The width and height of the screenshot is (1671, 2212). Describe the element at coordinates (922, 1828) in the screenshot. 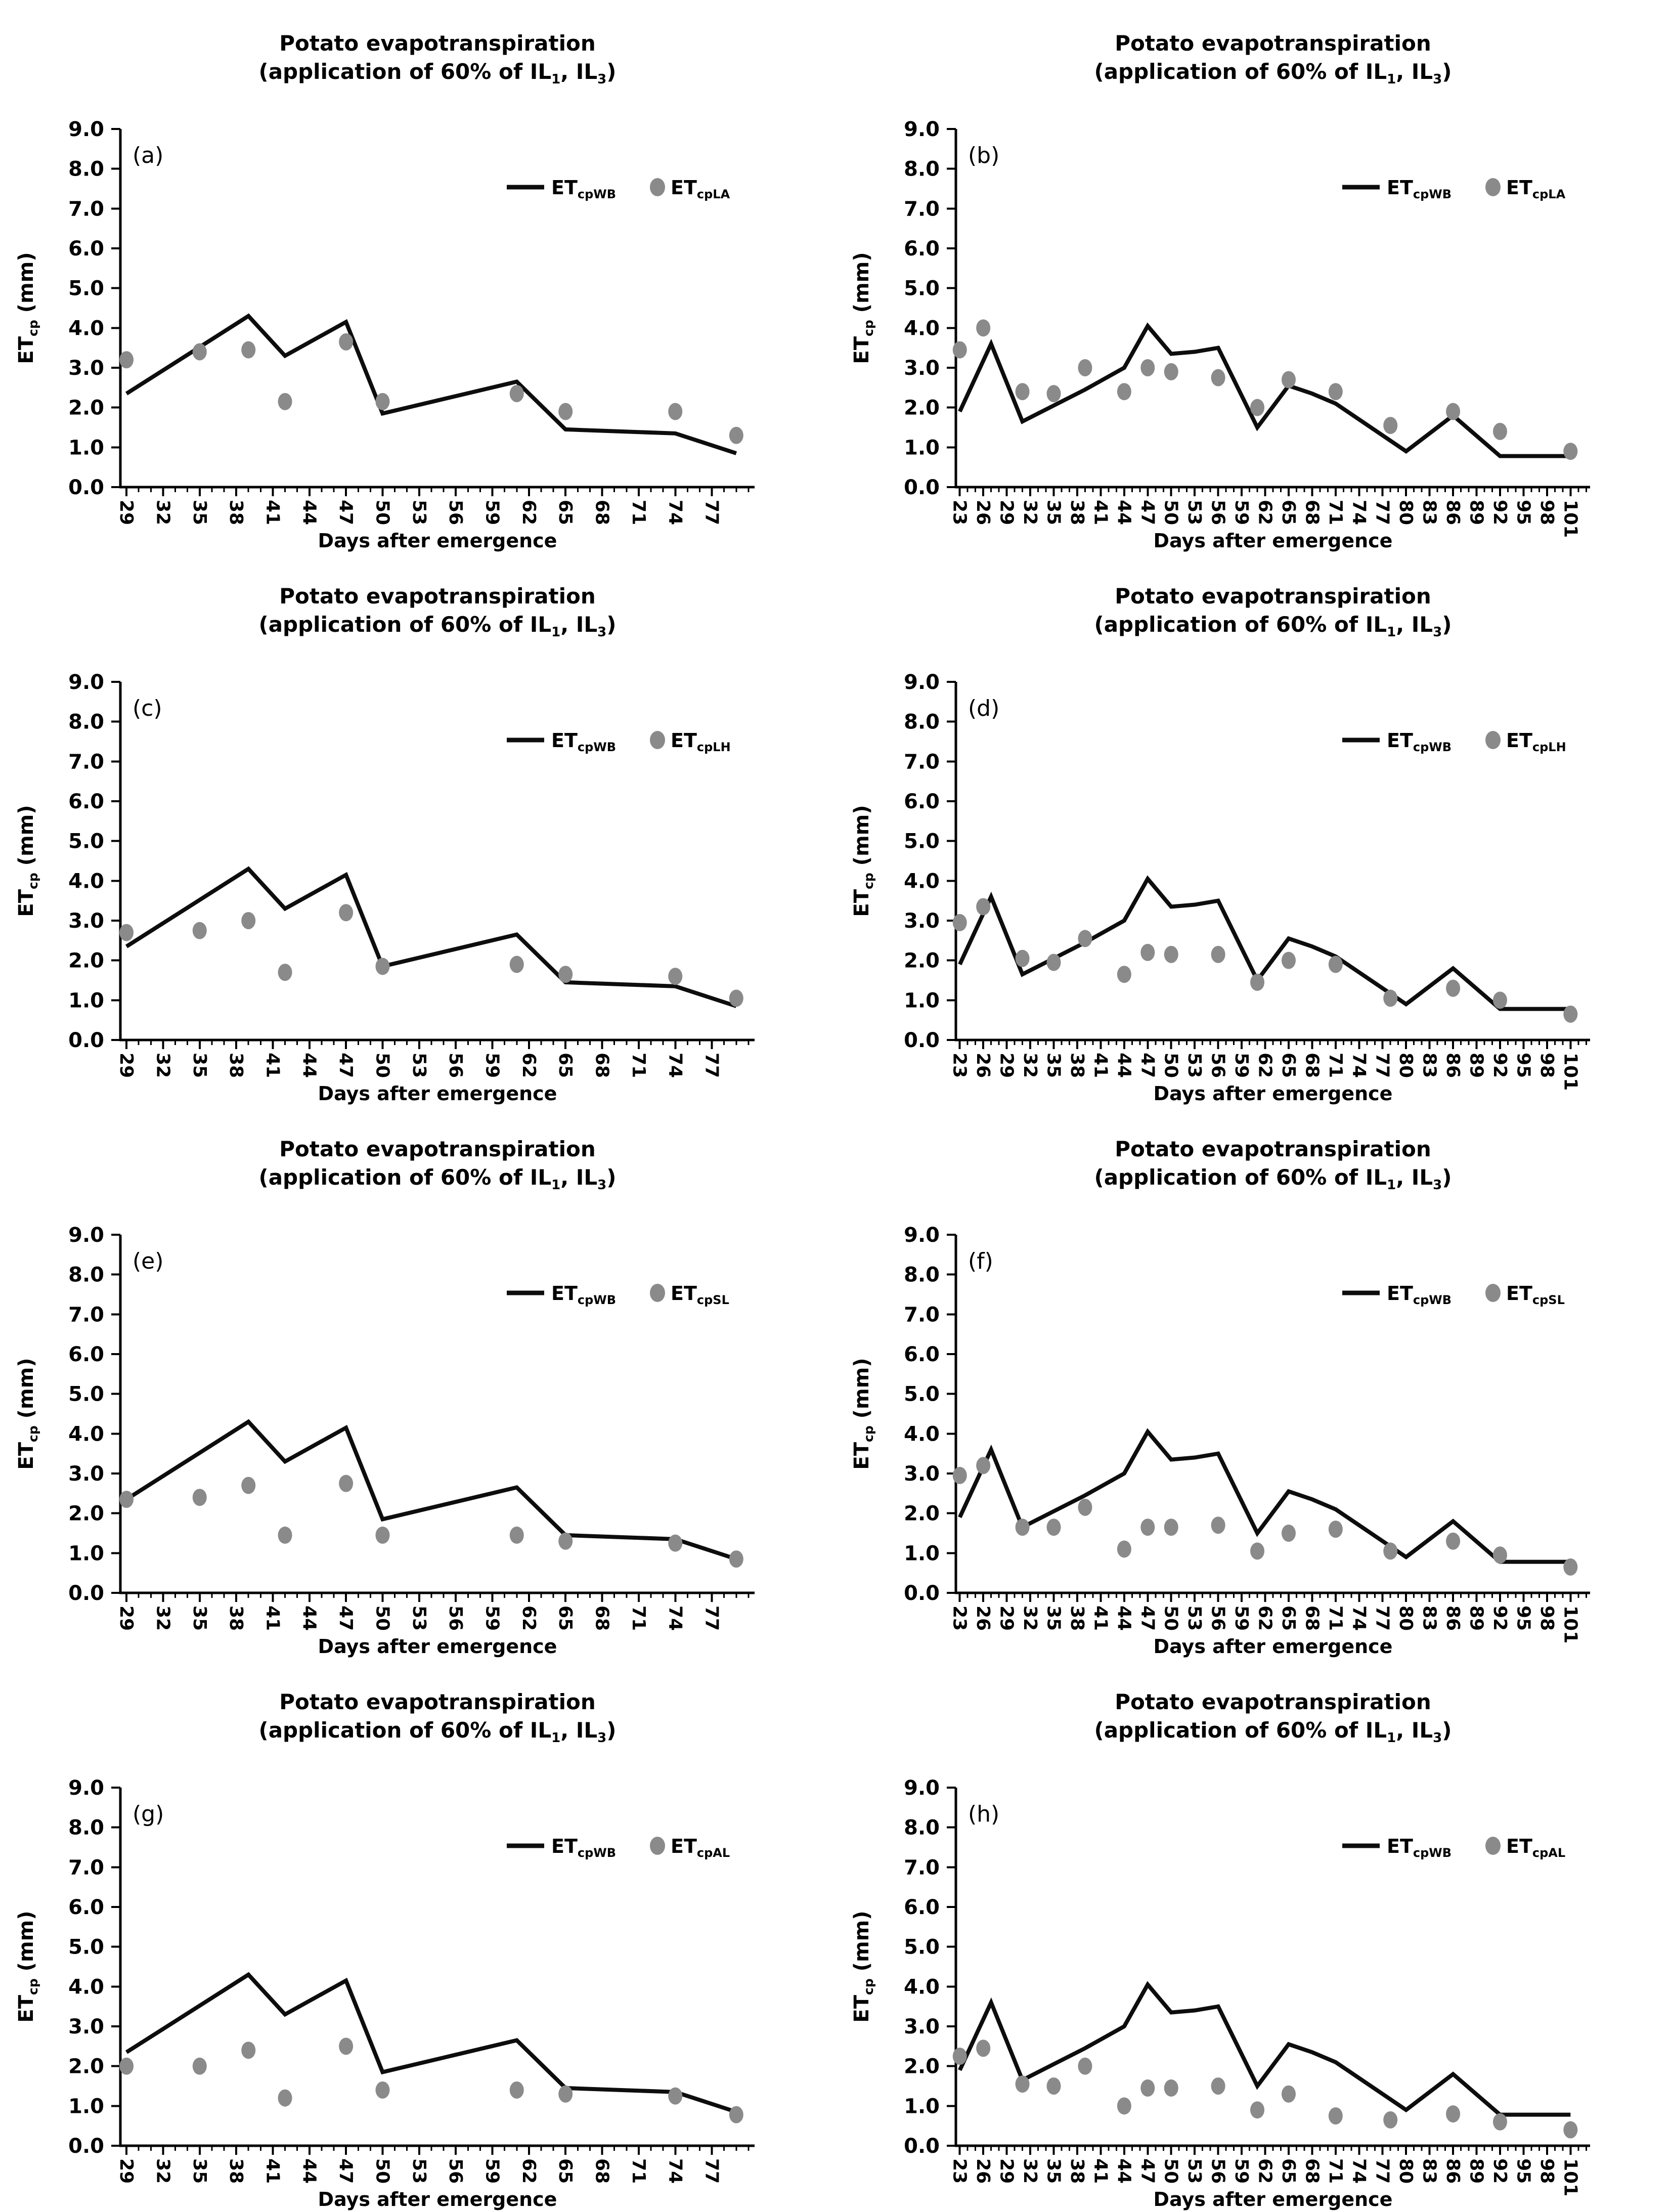

I see `y-tick-label: 8.0` at that location.